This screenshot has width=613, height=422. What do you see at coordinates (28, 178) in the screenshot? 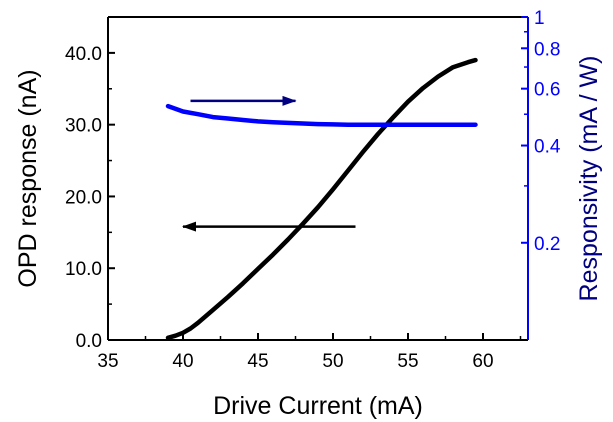
I see `y-axis-title: OPD response (nA)` at bounding box center [28, 178].